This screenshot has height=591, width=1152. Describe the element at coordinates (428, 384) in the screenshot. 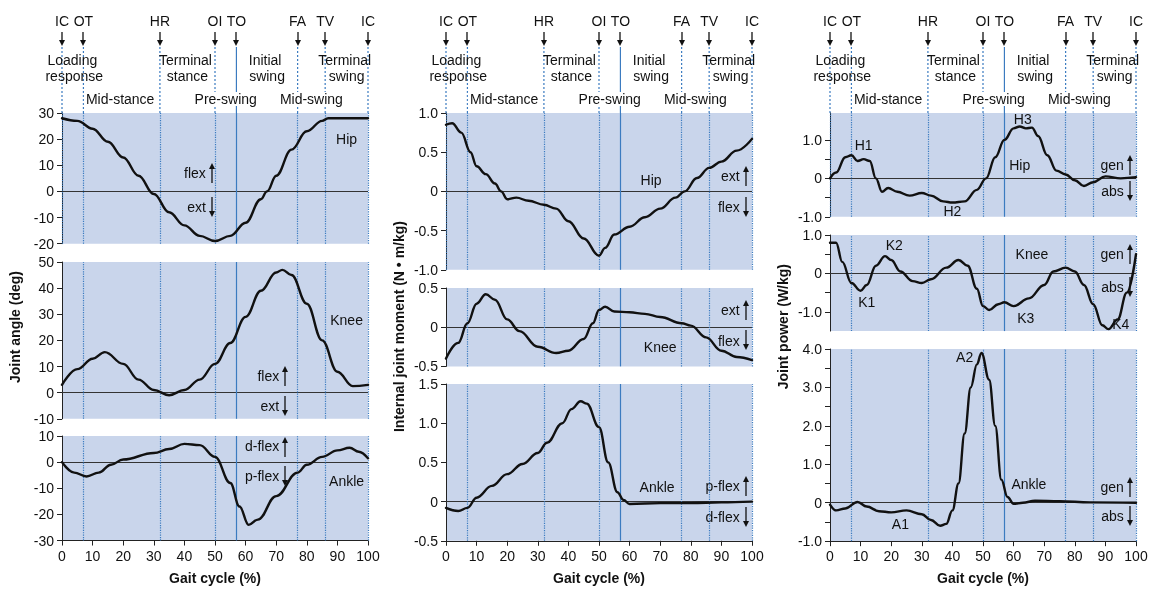

I see `y-tick-label: 1.5` at that location.